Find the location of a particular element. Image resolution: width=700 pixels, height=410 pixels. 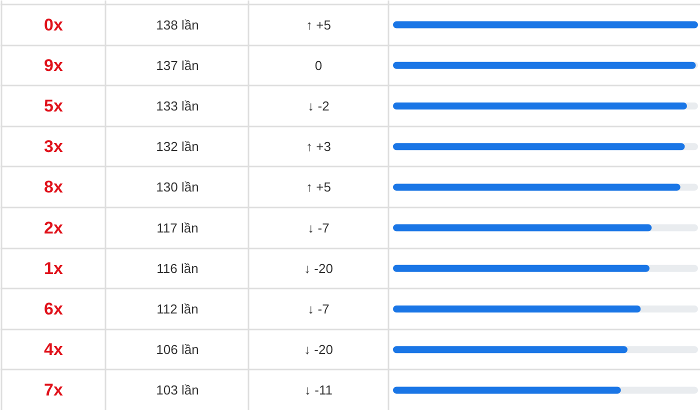

data-label: 103 lần is located at coordinates (177, 390).